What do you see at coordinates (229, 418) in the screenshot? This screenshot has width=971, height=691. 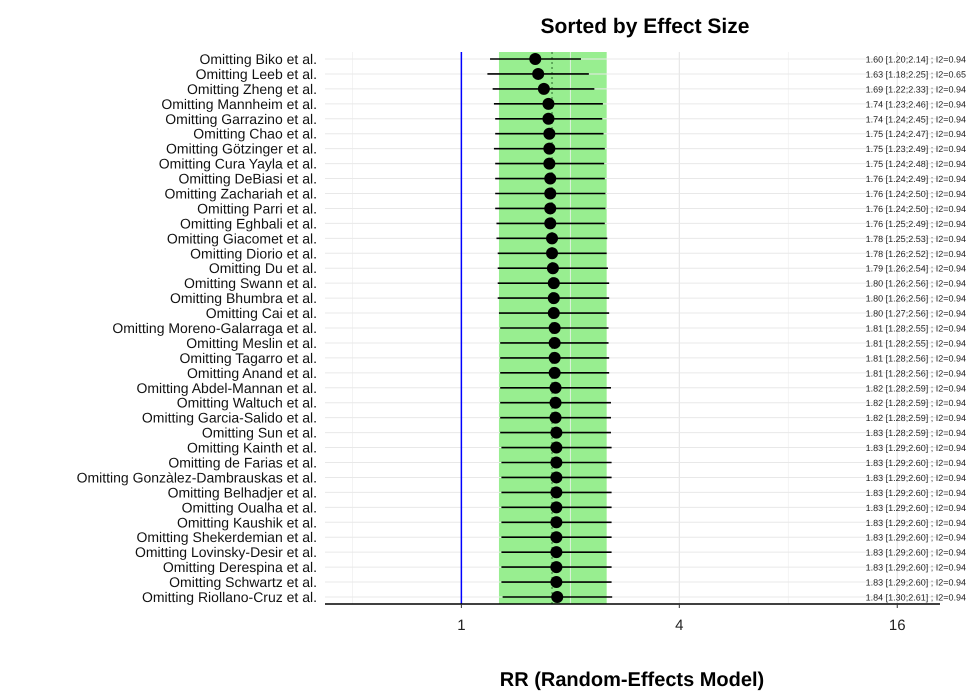 I see `y-tick-label: Omitting Garcia-Salido et al.` at bounding box center [229, 418].